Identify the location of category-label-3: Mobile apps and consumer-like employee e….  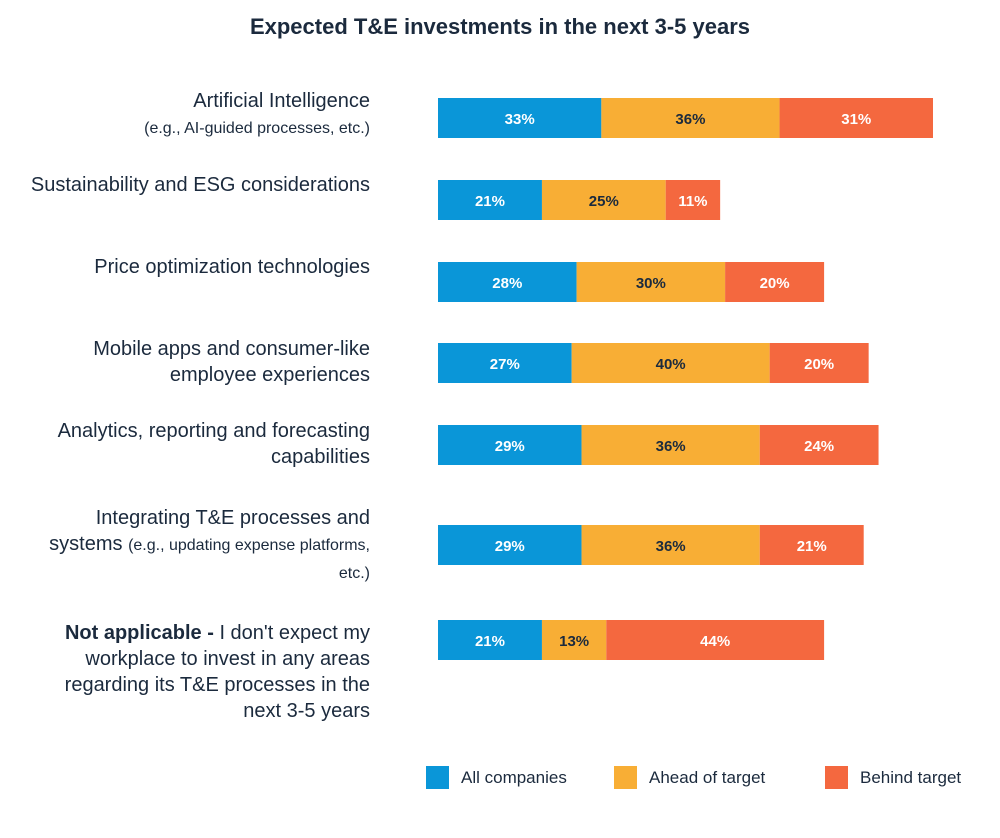
(200, 362).